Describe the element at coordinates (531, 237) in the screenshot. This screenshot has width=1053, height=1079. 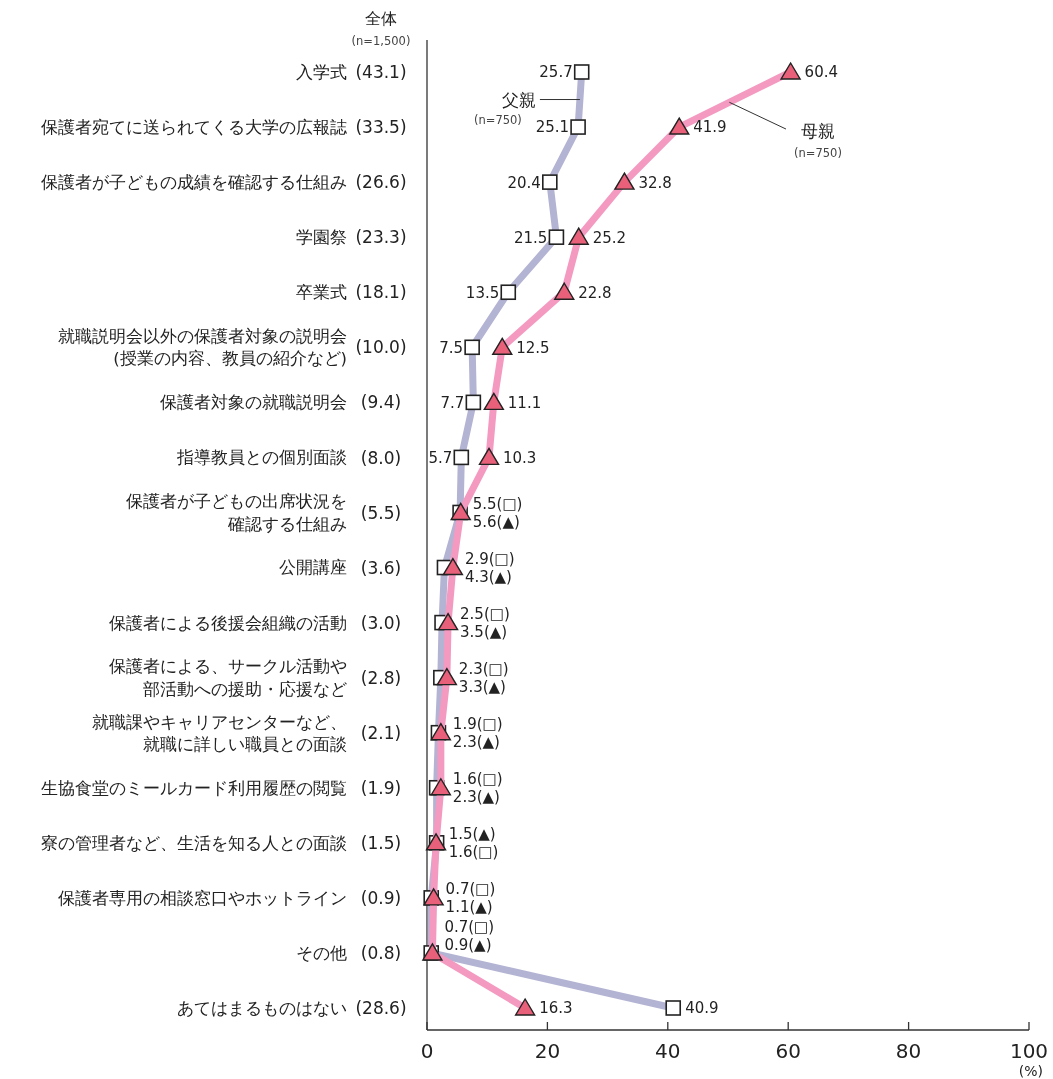
I see `data-label: 21.5` at that location.